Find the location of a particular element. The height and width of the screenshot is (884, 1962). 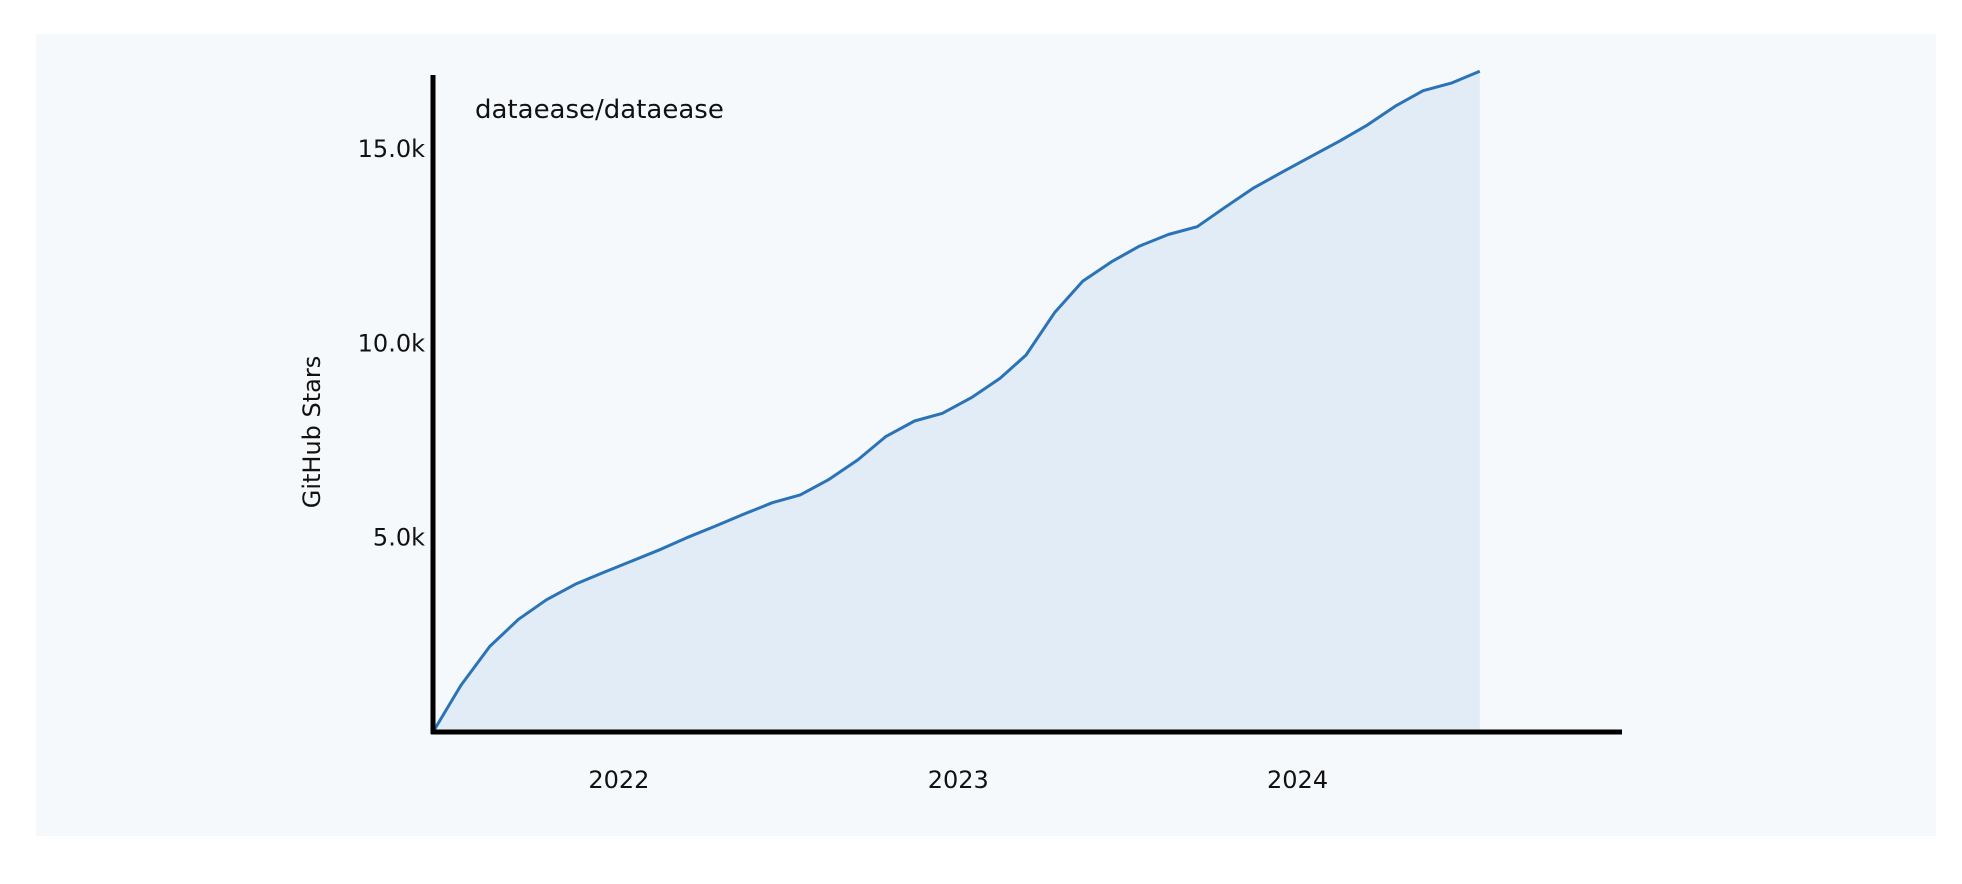

x-tick-label: 2023 is located at coordinates (958, 780).